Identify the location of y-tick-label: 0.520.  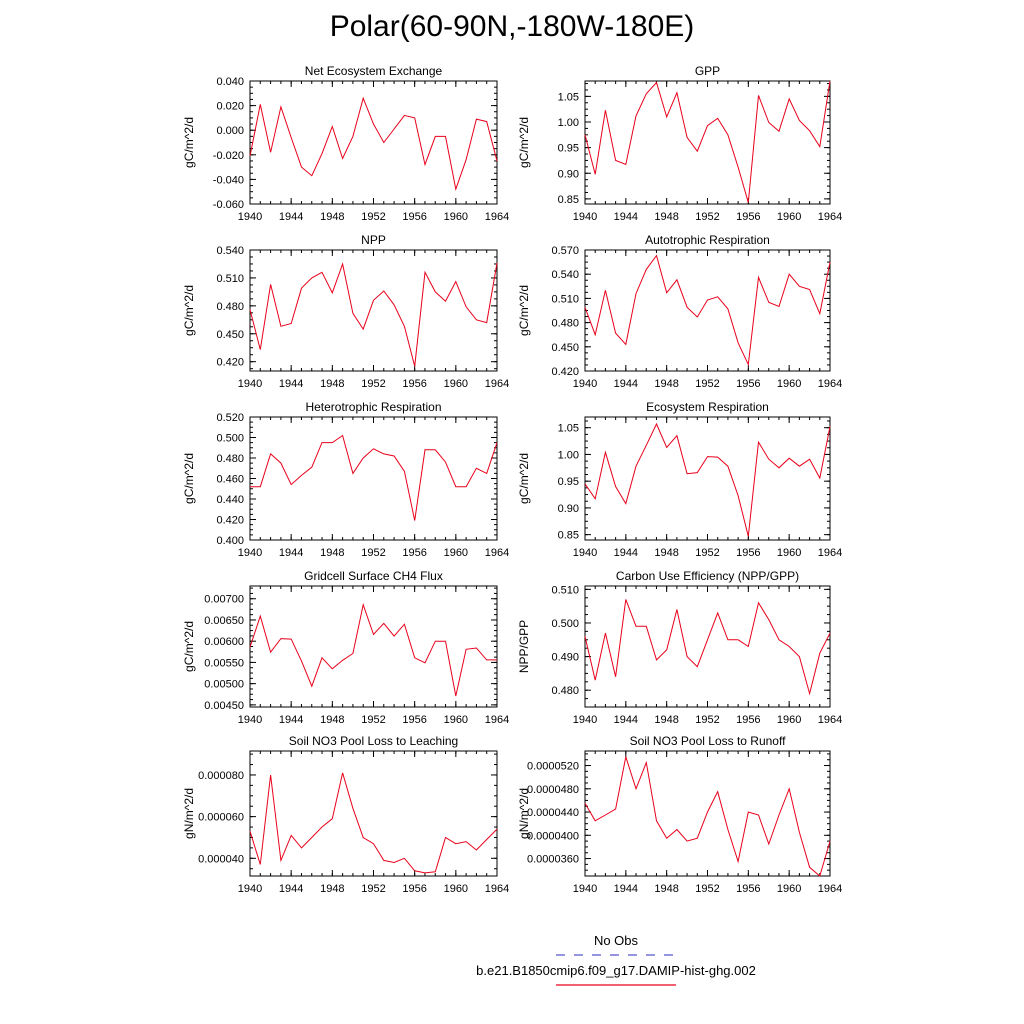
(230, 418).